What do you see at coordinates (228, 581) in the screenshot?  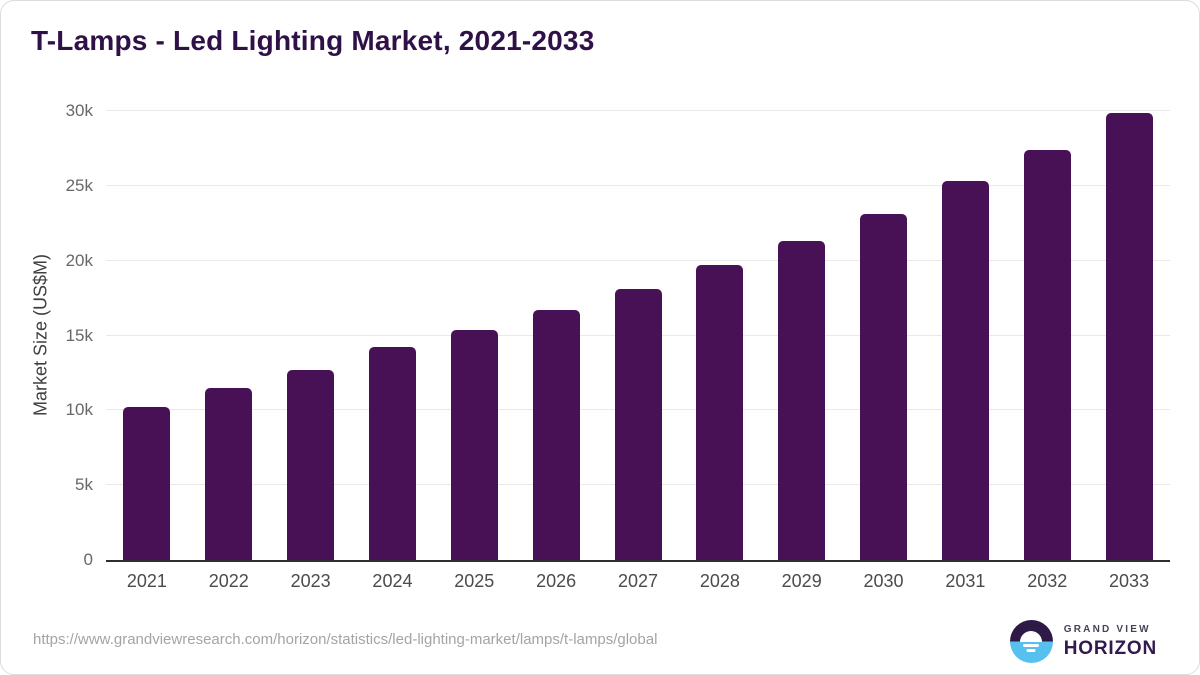 I see `x-tick-label: 2022` at bounding box center [228, 581].